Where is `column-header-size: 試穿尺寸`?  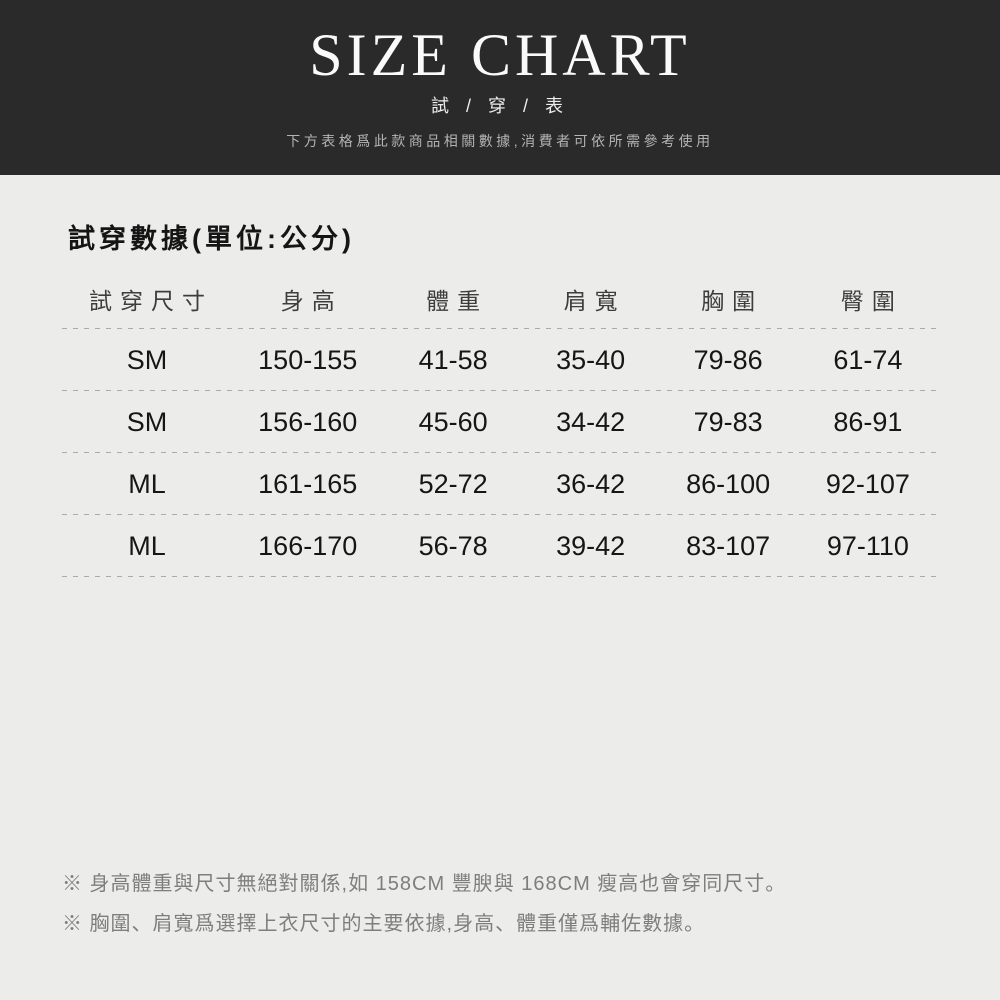 column-header-size: 試穿尺寸 is located at coordinates (150, 301).